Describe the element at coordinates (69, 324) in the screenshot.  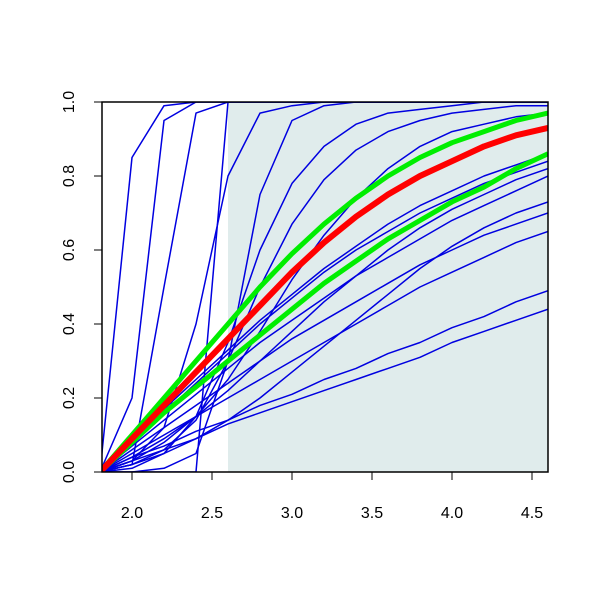
I see `y-tick-label: 0.4` at that location.